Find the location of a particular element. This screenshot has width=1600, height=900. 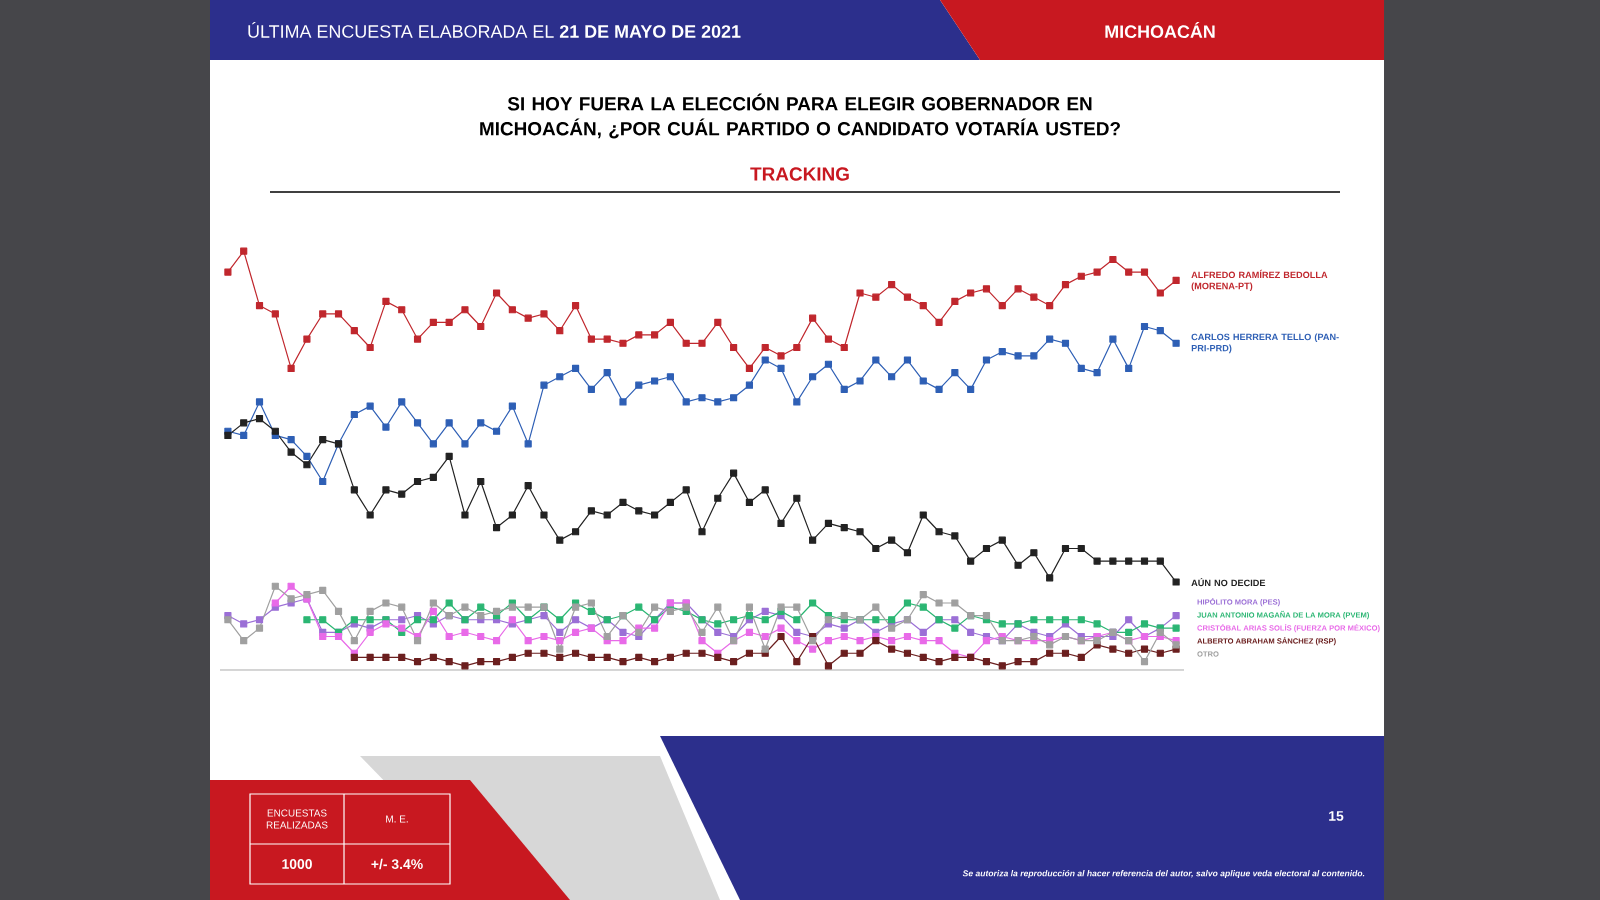

chart-title: SI HOY FUERA LA ELECCIÓN PARA ELEGIR GOBERNADOR EN MICHOACÁN, ¿POR CUÁL PARTIDO O CANDIDATO VOTARÍA USTED? is located at coordinates (800, 116).